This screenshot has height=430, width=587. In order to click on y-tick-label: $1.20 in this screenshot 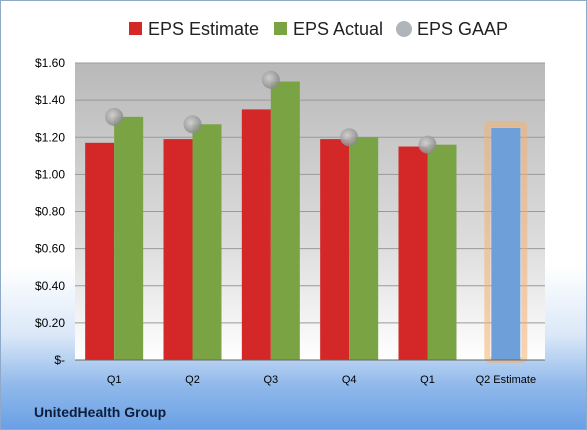, I will do `click(50, 137)`.